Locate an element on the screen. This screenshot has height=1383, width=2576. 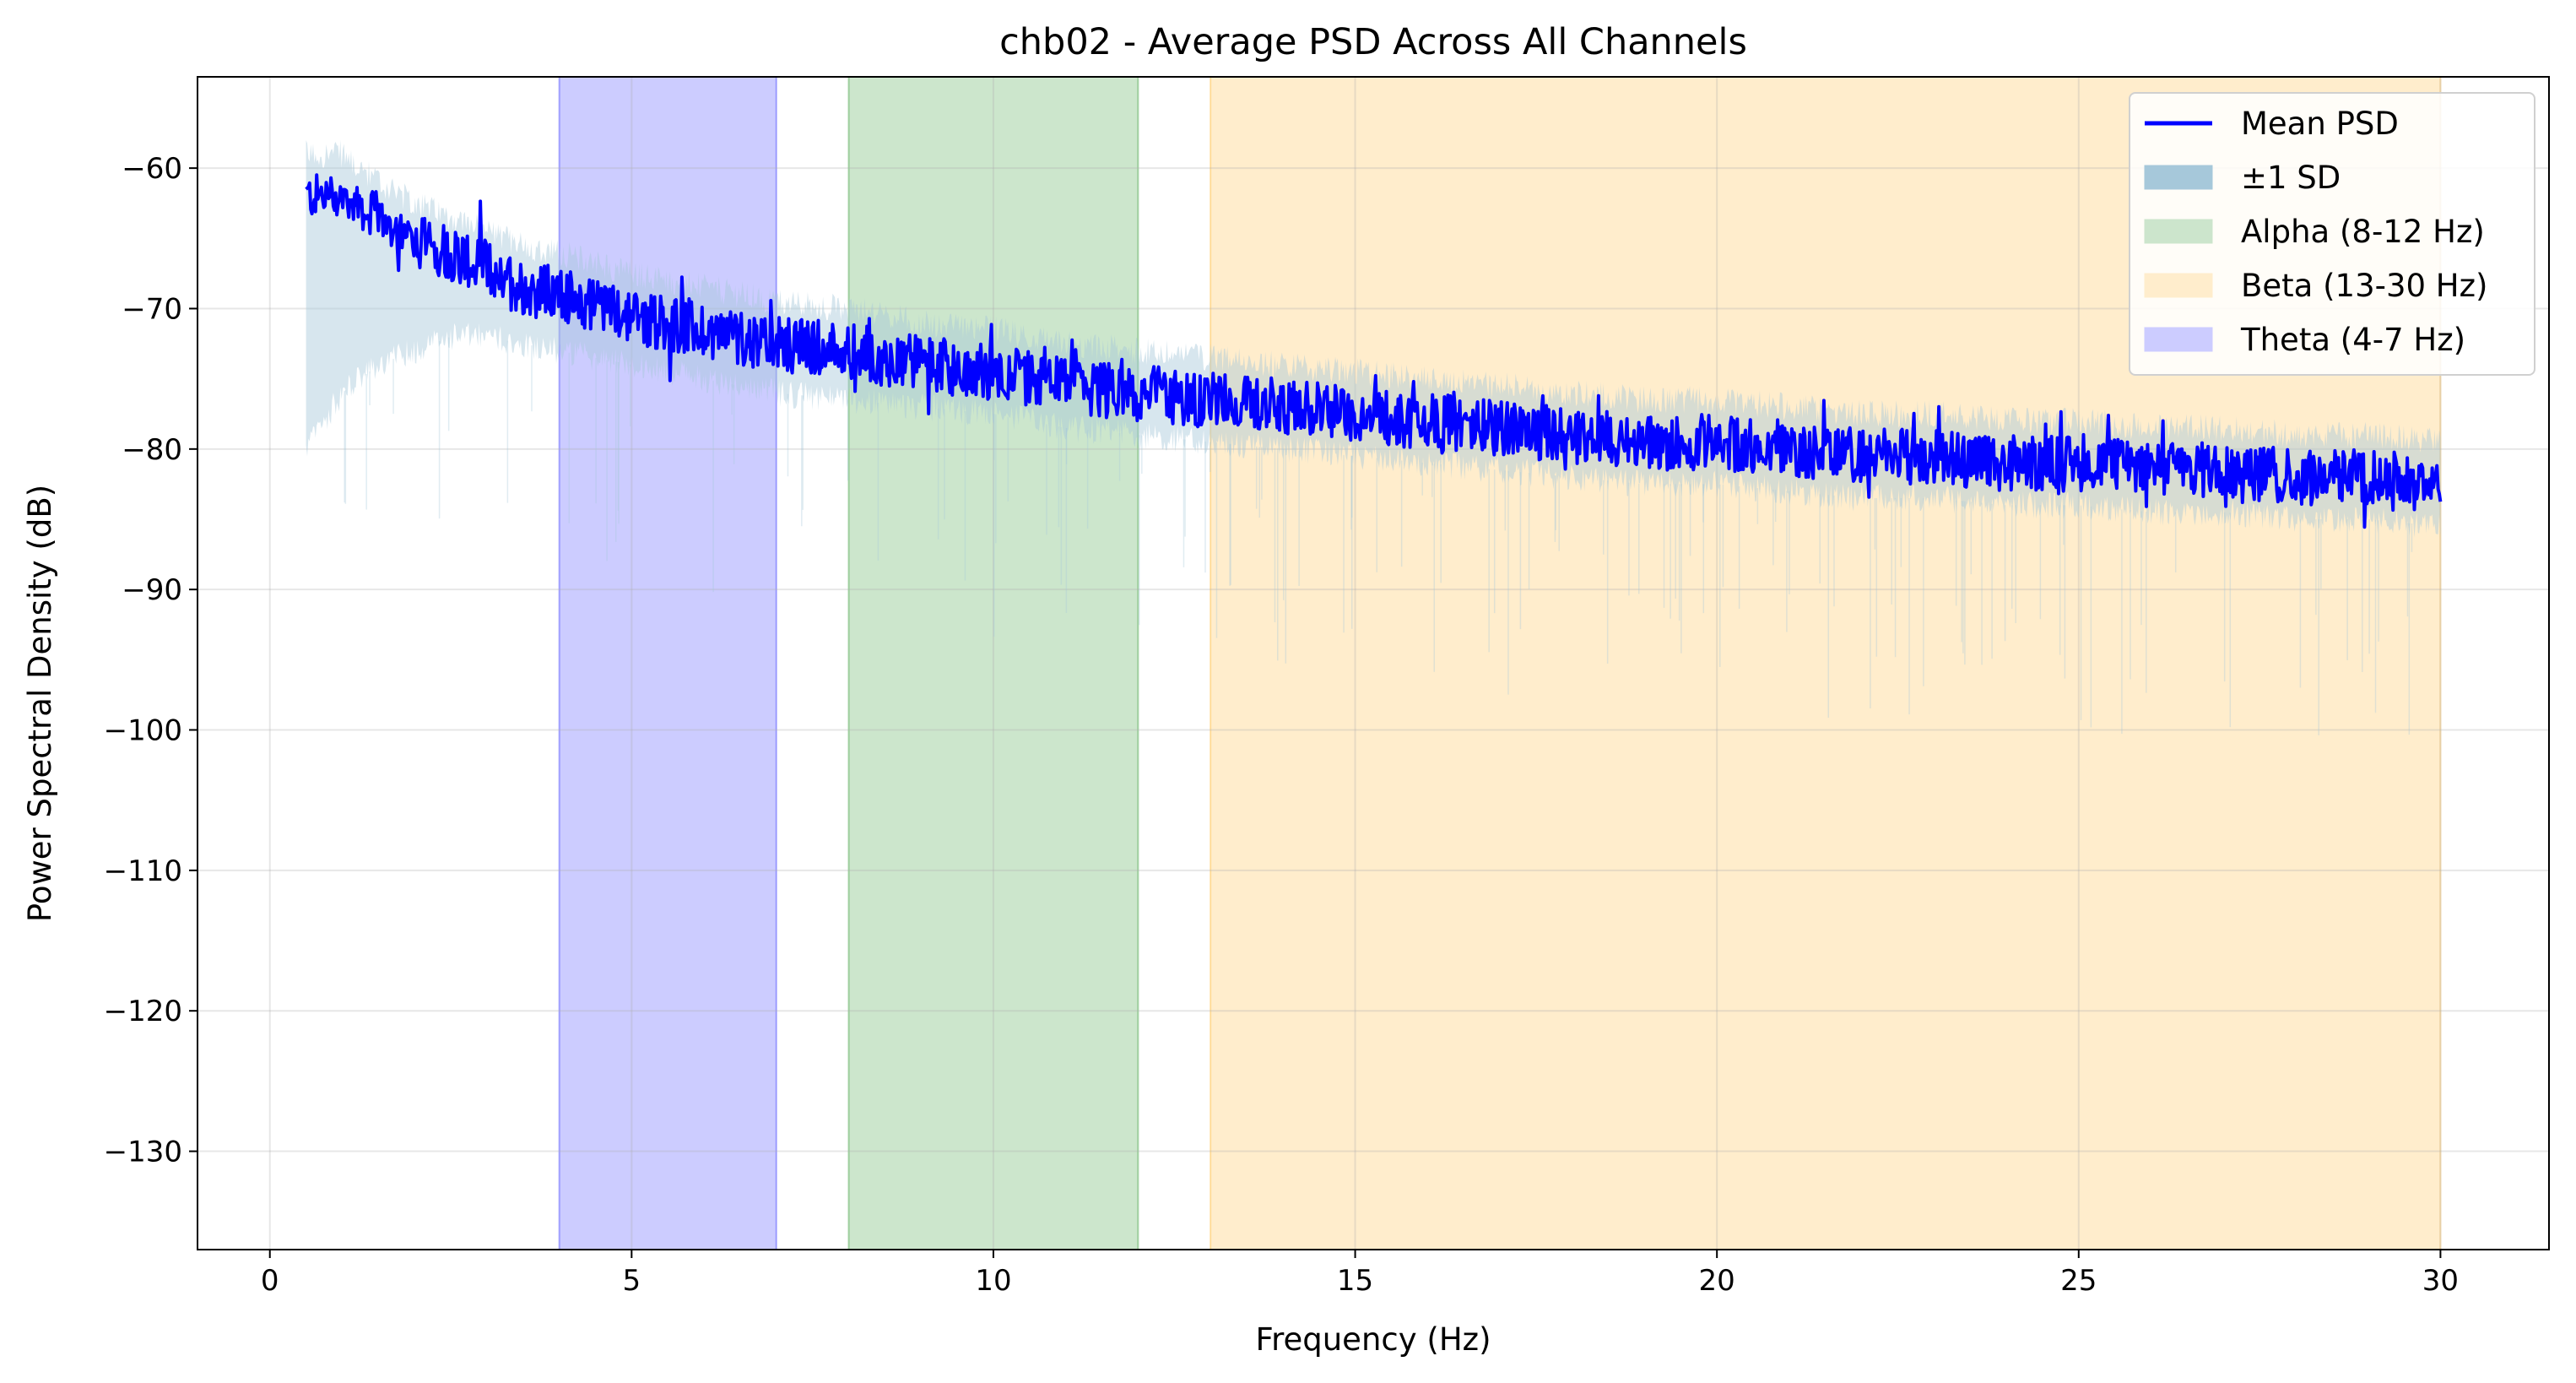
y-tick-label: −100 is located at coordinates (143, 731).